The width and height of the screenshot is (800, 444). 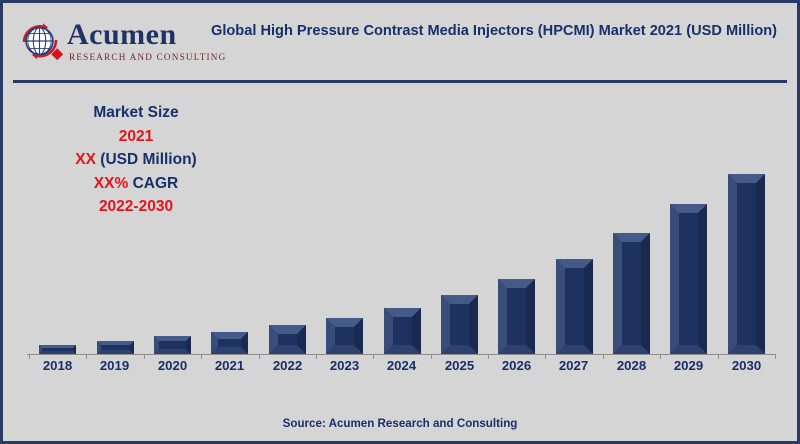 What do you see at coordinates (155, 183) in the screenshot?
I see `callout-cagr-label: CAGR` at bounding box center [155, 183].